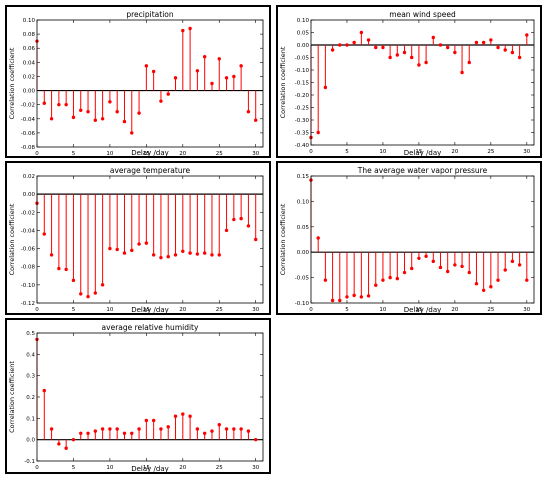 Image resolution: width=550 pixels, height=480 pixels. Describe the element at coordinates (30, 398) in the screenshot. I see `y-tick-label: 0.2` at that location.